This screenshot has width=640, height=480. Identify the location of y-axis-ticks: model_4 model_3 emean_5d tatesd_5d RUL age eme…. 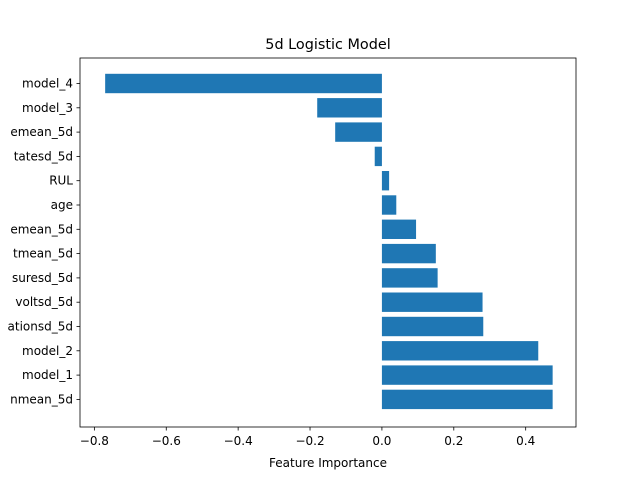
(44, 241).